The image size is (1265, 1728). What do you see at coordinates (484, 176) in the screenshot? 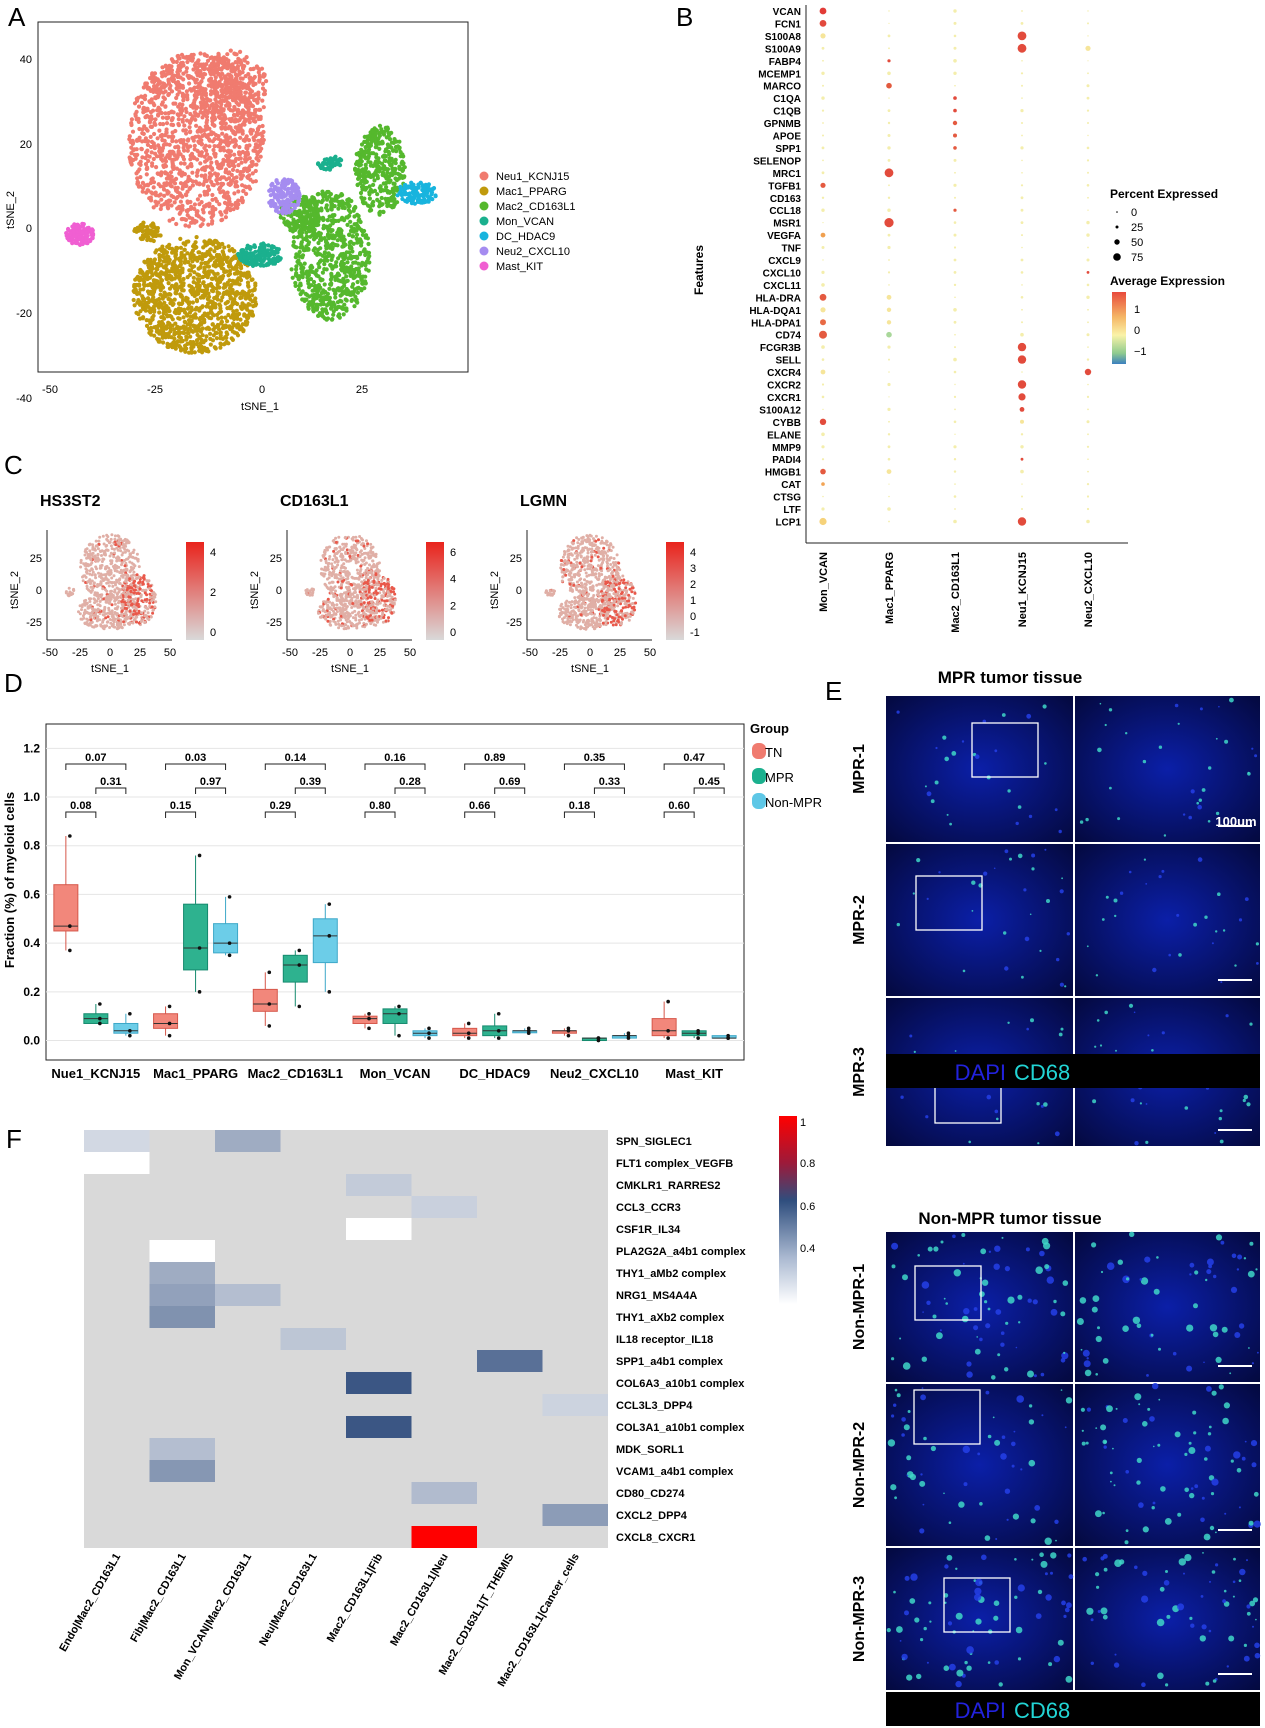
I see `legend-swatch` at bounding box center [484, 176].